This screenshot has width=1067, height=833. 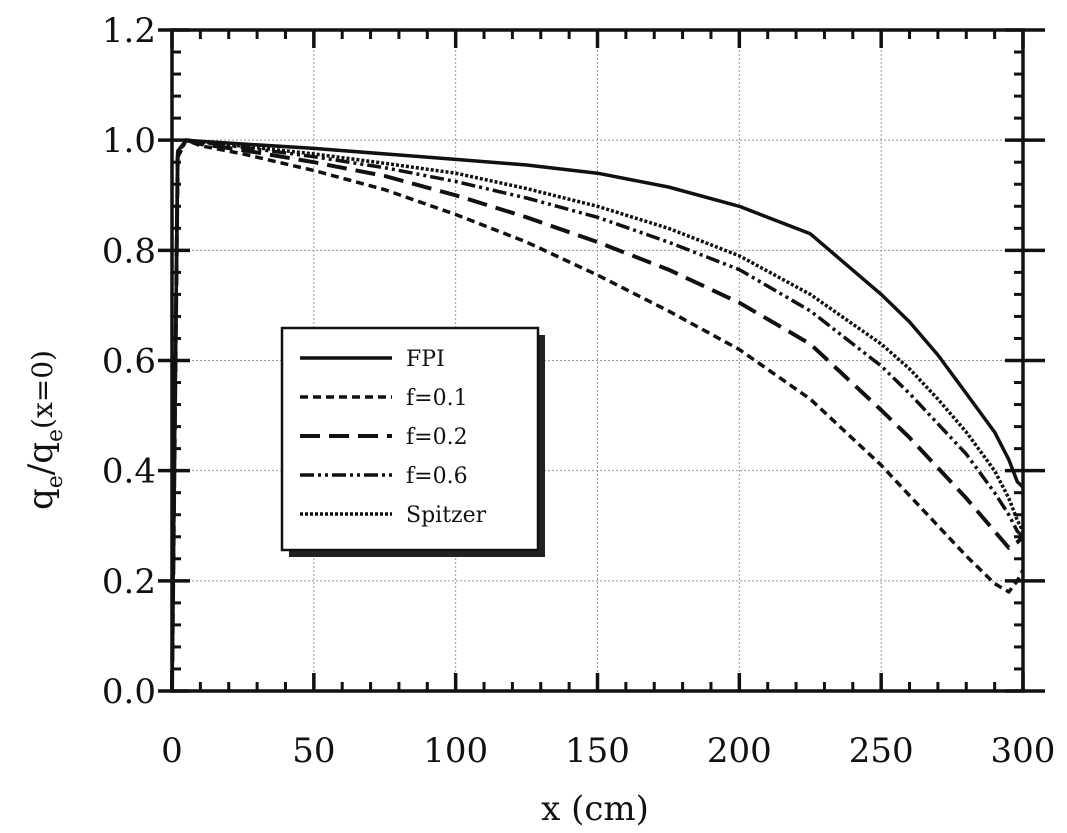 What do you see at coordinates (425, 359) in the screenshot?
I see `legend-label: FPI` at bounding box center [425, 359].